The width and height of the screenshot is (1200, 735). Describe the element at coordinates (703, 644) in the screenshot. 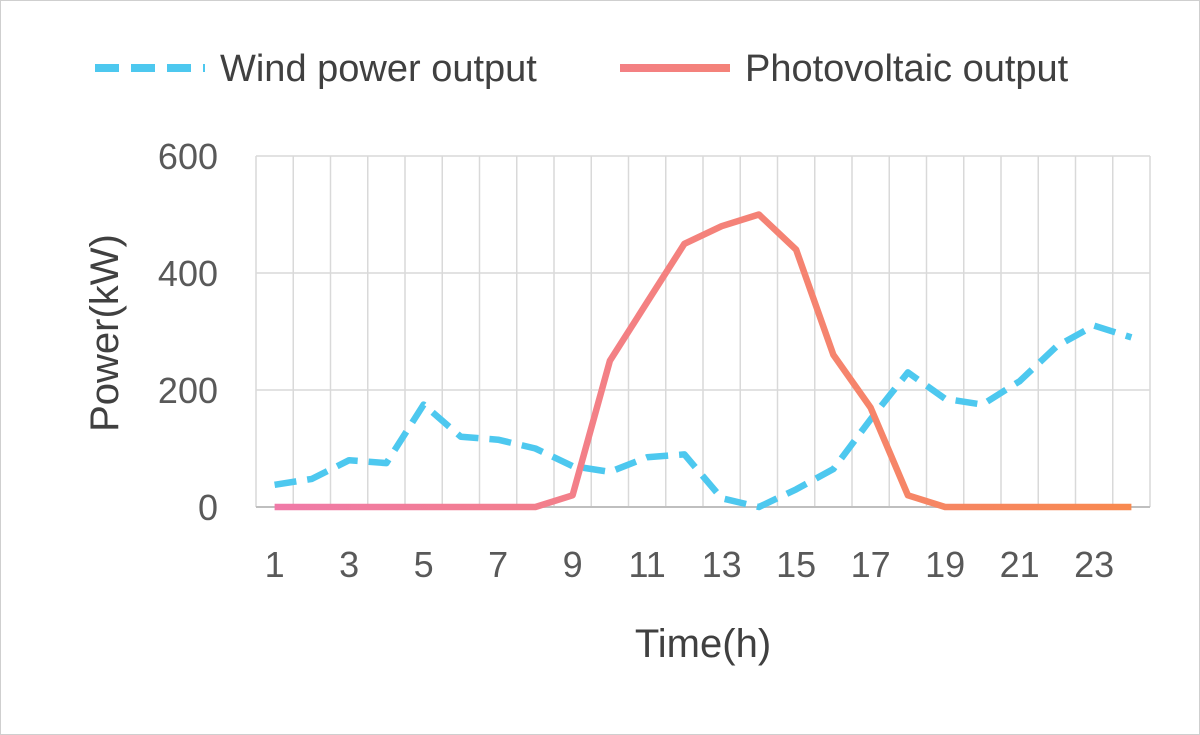

I see `x-axis-title: Time(h)` at that location.